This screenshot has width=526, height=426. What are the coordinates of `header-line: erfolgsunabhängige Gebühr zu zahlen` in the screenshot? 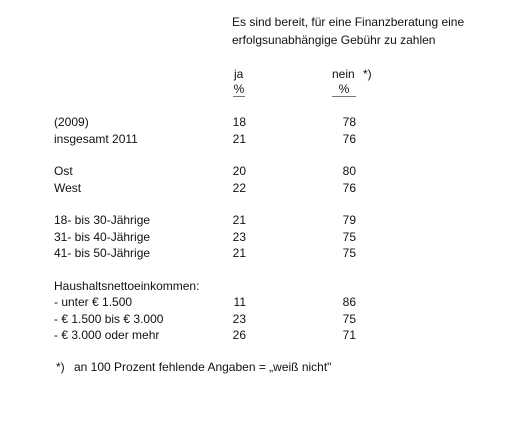 It's located at (334, 40).